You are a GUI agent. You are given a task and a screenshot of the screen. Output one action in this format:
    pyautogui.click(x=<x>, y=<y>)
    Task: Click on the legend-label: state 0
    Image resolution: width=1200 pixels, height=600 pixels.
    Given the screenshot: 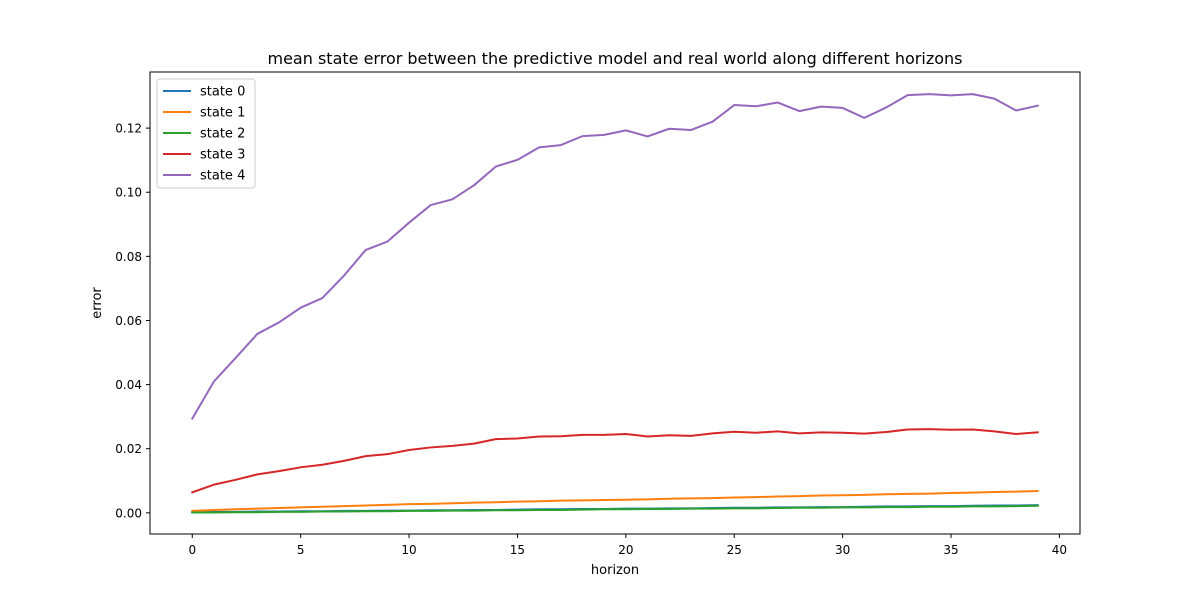 What is the action you would take?
    pyautogui.click(x=222, y=92)
    